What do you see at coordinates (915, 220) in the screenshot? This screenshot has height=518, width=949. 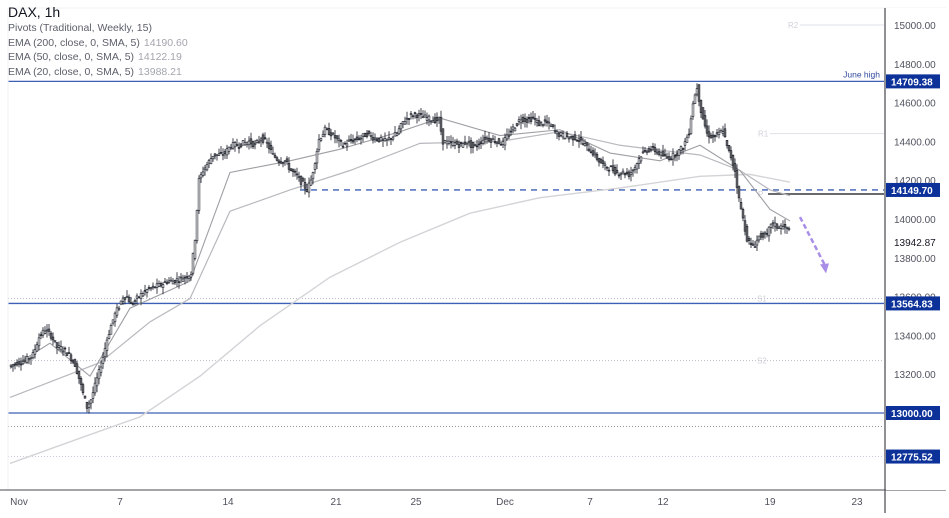 I see `price-tick: 14000.00` at bounding box center [915, 220].